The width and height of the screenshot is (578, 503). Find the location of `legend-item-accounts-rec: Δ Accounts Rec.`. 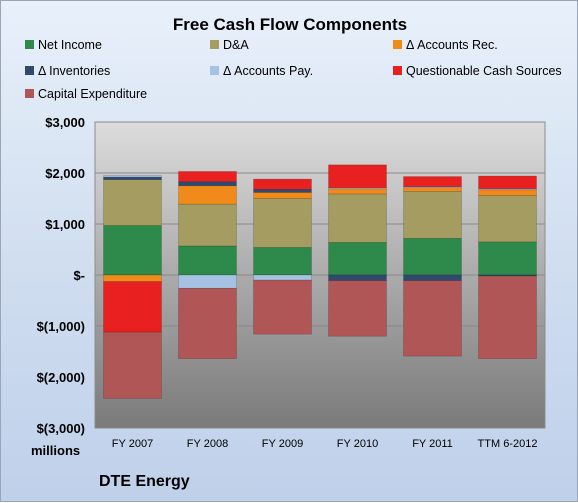

legend-item-accounts-rec: Δ Accounts Rec. is located at coordinates (445, 45).